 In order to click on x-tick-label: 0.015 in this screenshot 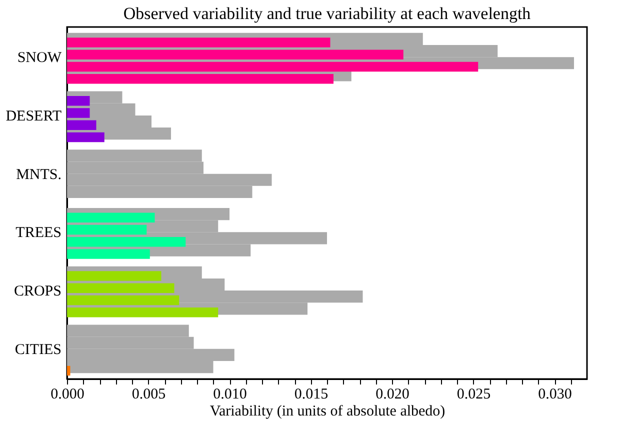, I will do `click(311, 394)`.